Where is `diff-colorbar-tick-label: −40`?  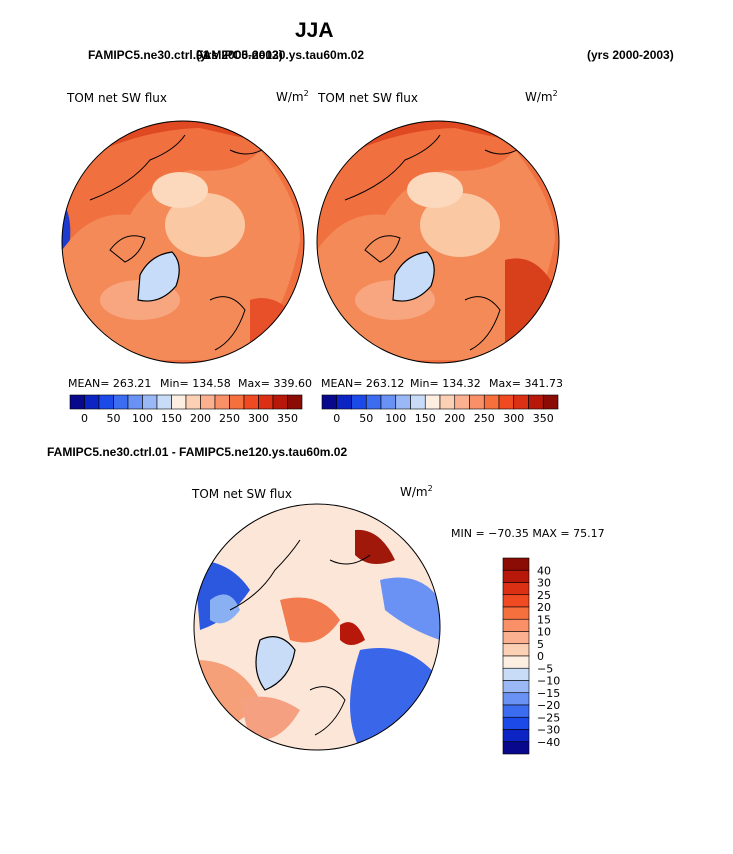
diff-colorbar-tick-label: −40 is located at coordinates (548, 742).